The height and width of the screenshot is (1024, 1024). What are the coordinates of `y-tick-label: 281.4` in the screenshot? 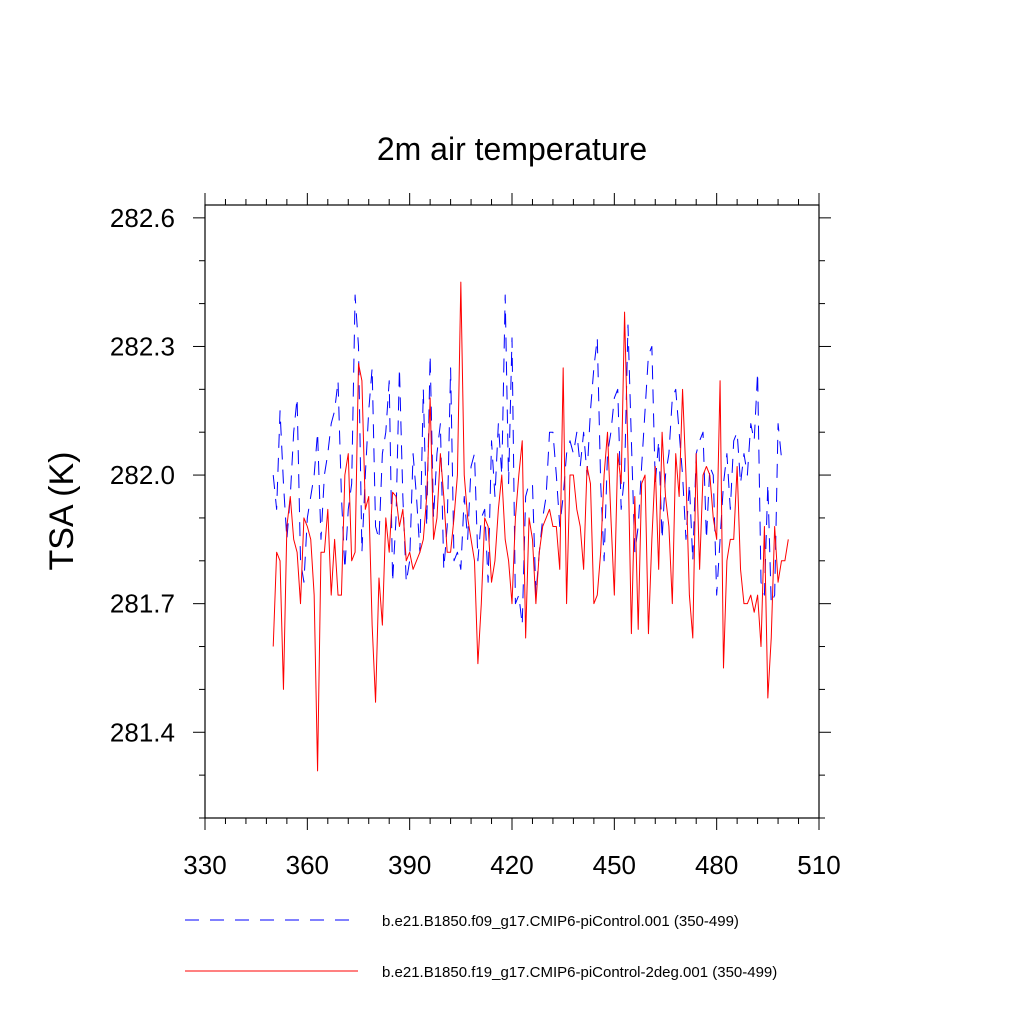 It's located at (142, 732).